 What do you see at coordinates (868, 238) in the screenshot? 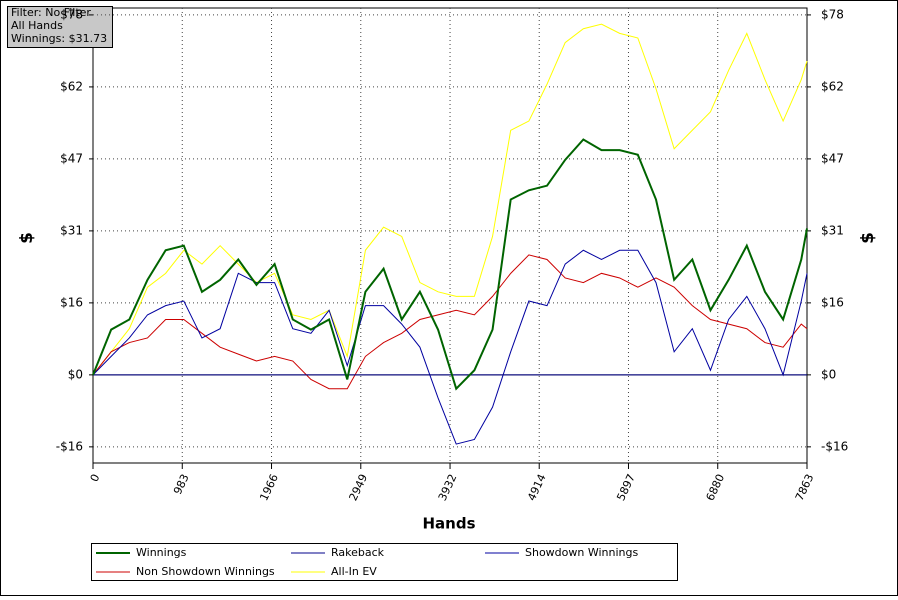
I see `y2-axis-label: $` at bounding box center [868, 238].